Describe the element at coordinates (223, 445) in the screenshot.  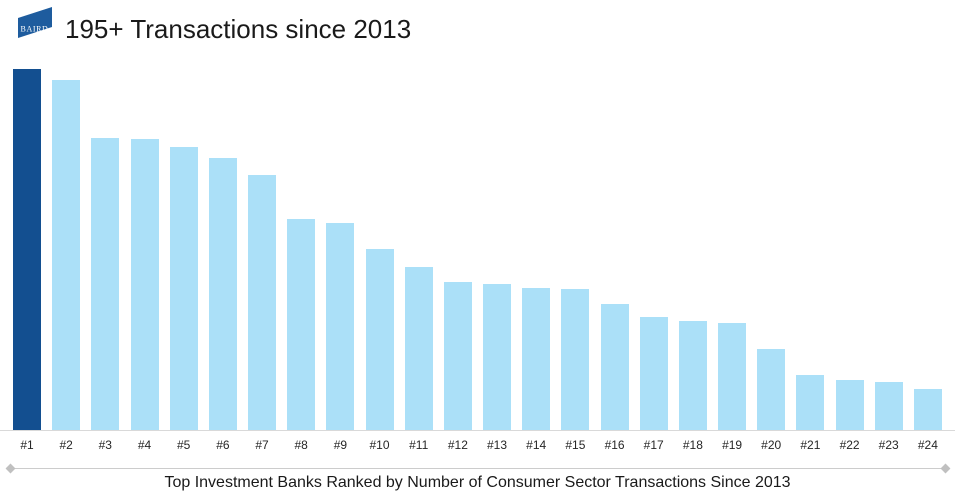
I see `x-tick-label-6: #6` at that location.